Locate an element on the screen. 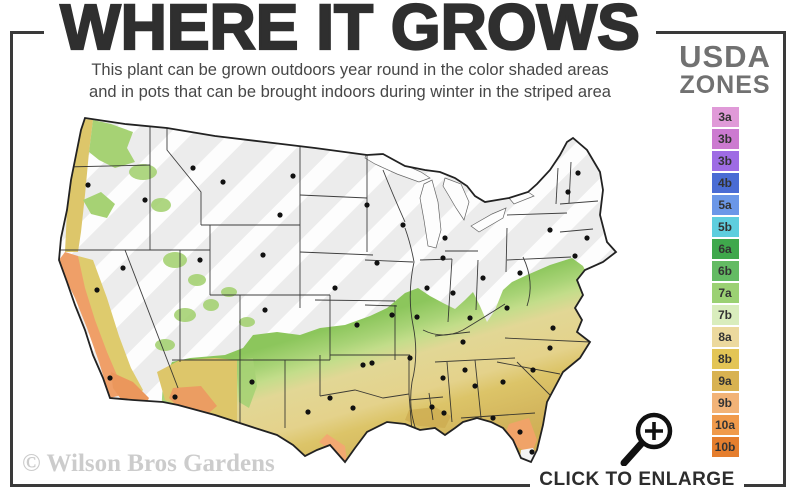  louisiana-coast-dark-gold is located at coordinates (428, 417).